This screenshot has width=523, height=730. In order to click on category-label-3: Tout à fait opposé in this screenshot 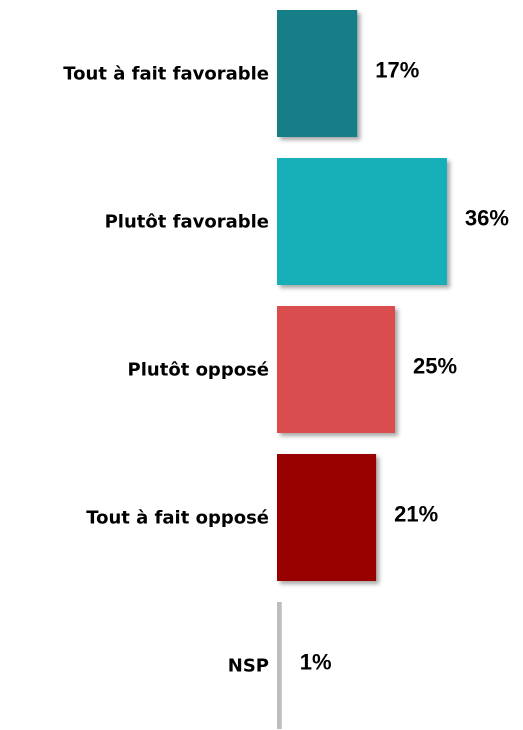, I will do `click(177, 518)`.